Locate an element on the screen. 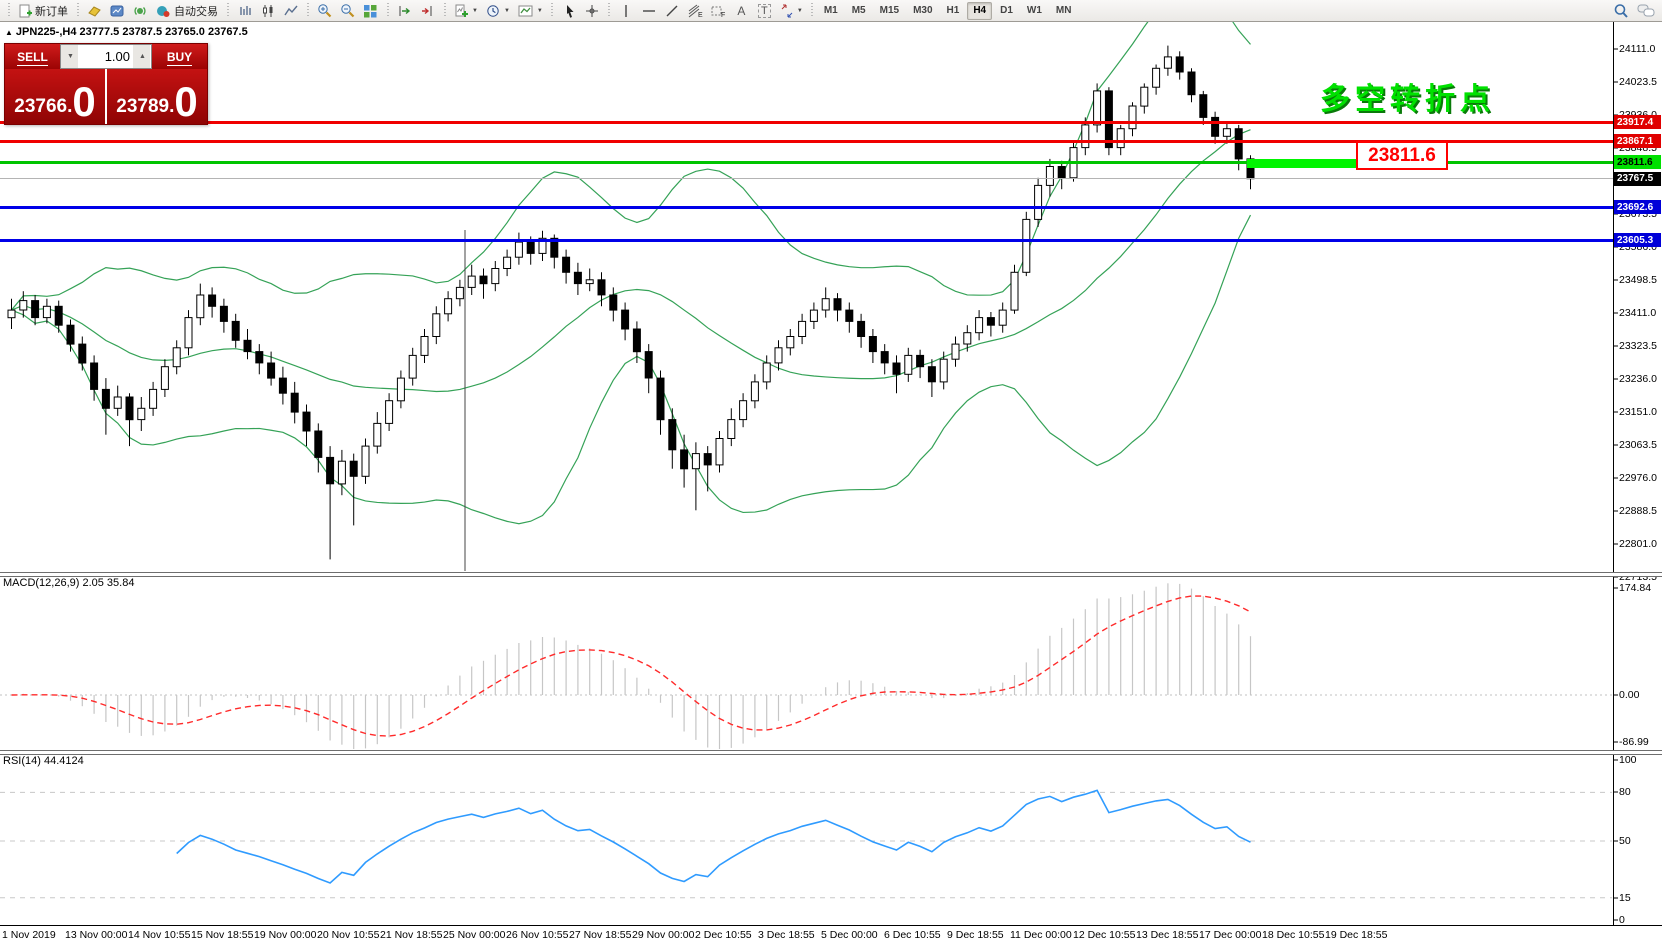 The width and height of the screenshot is (1662, 947). time-axis-label: 14 Nov 10:55 is located at coordinates (159, 935).